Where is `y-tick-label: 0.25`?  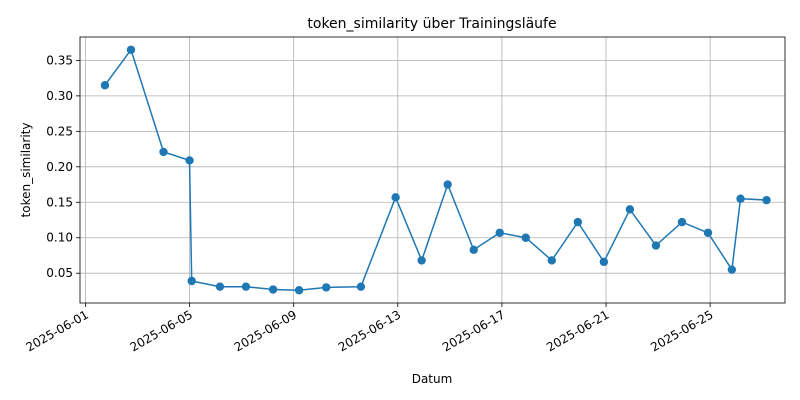
y-tick-label: 0.25 is located at coordinates (59, 131).